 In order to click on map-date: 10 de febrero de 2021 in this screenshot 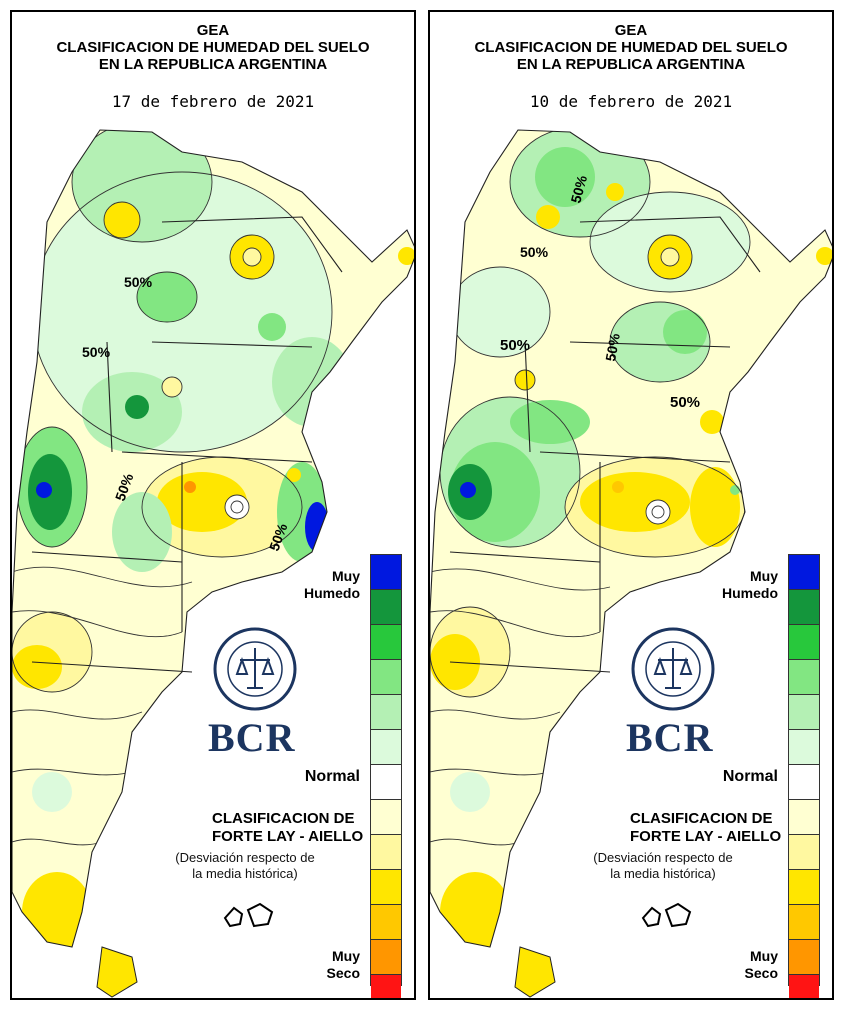, I will do `click(631, 101)`.